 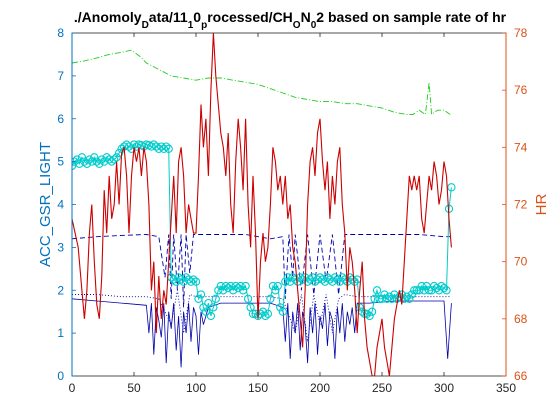 I want to click on y-tick-left-label: 1, so click(x=60, y=333).